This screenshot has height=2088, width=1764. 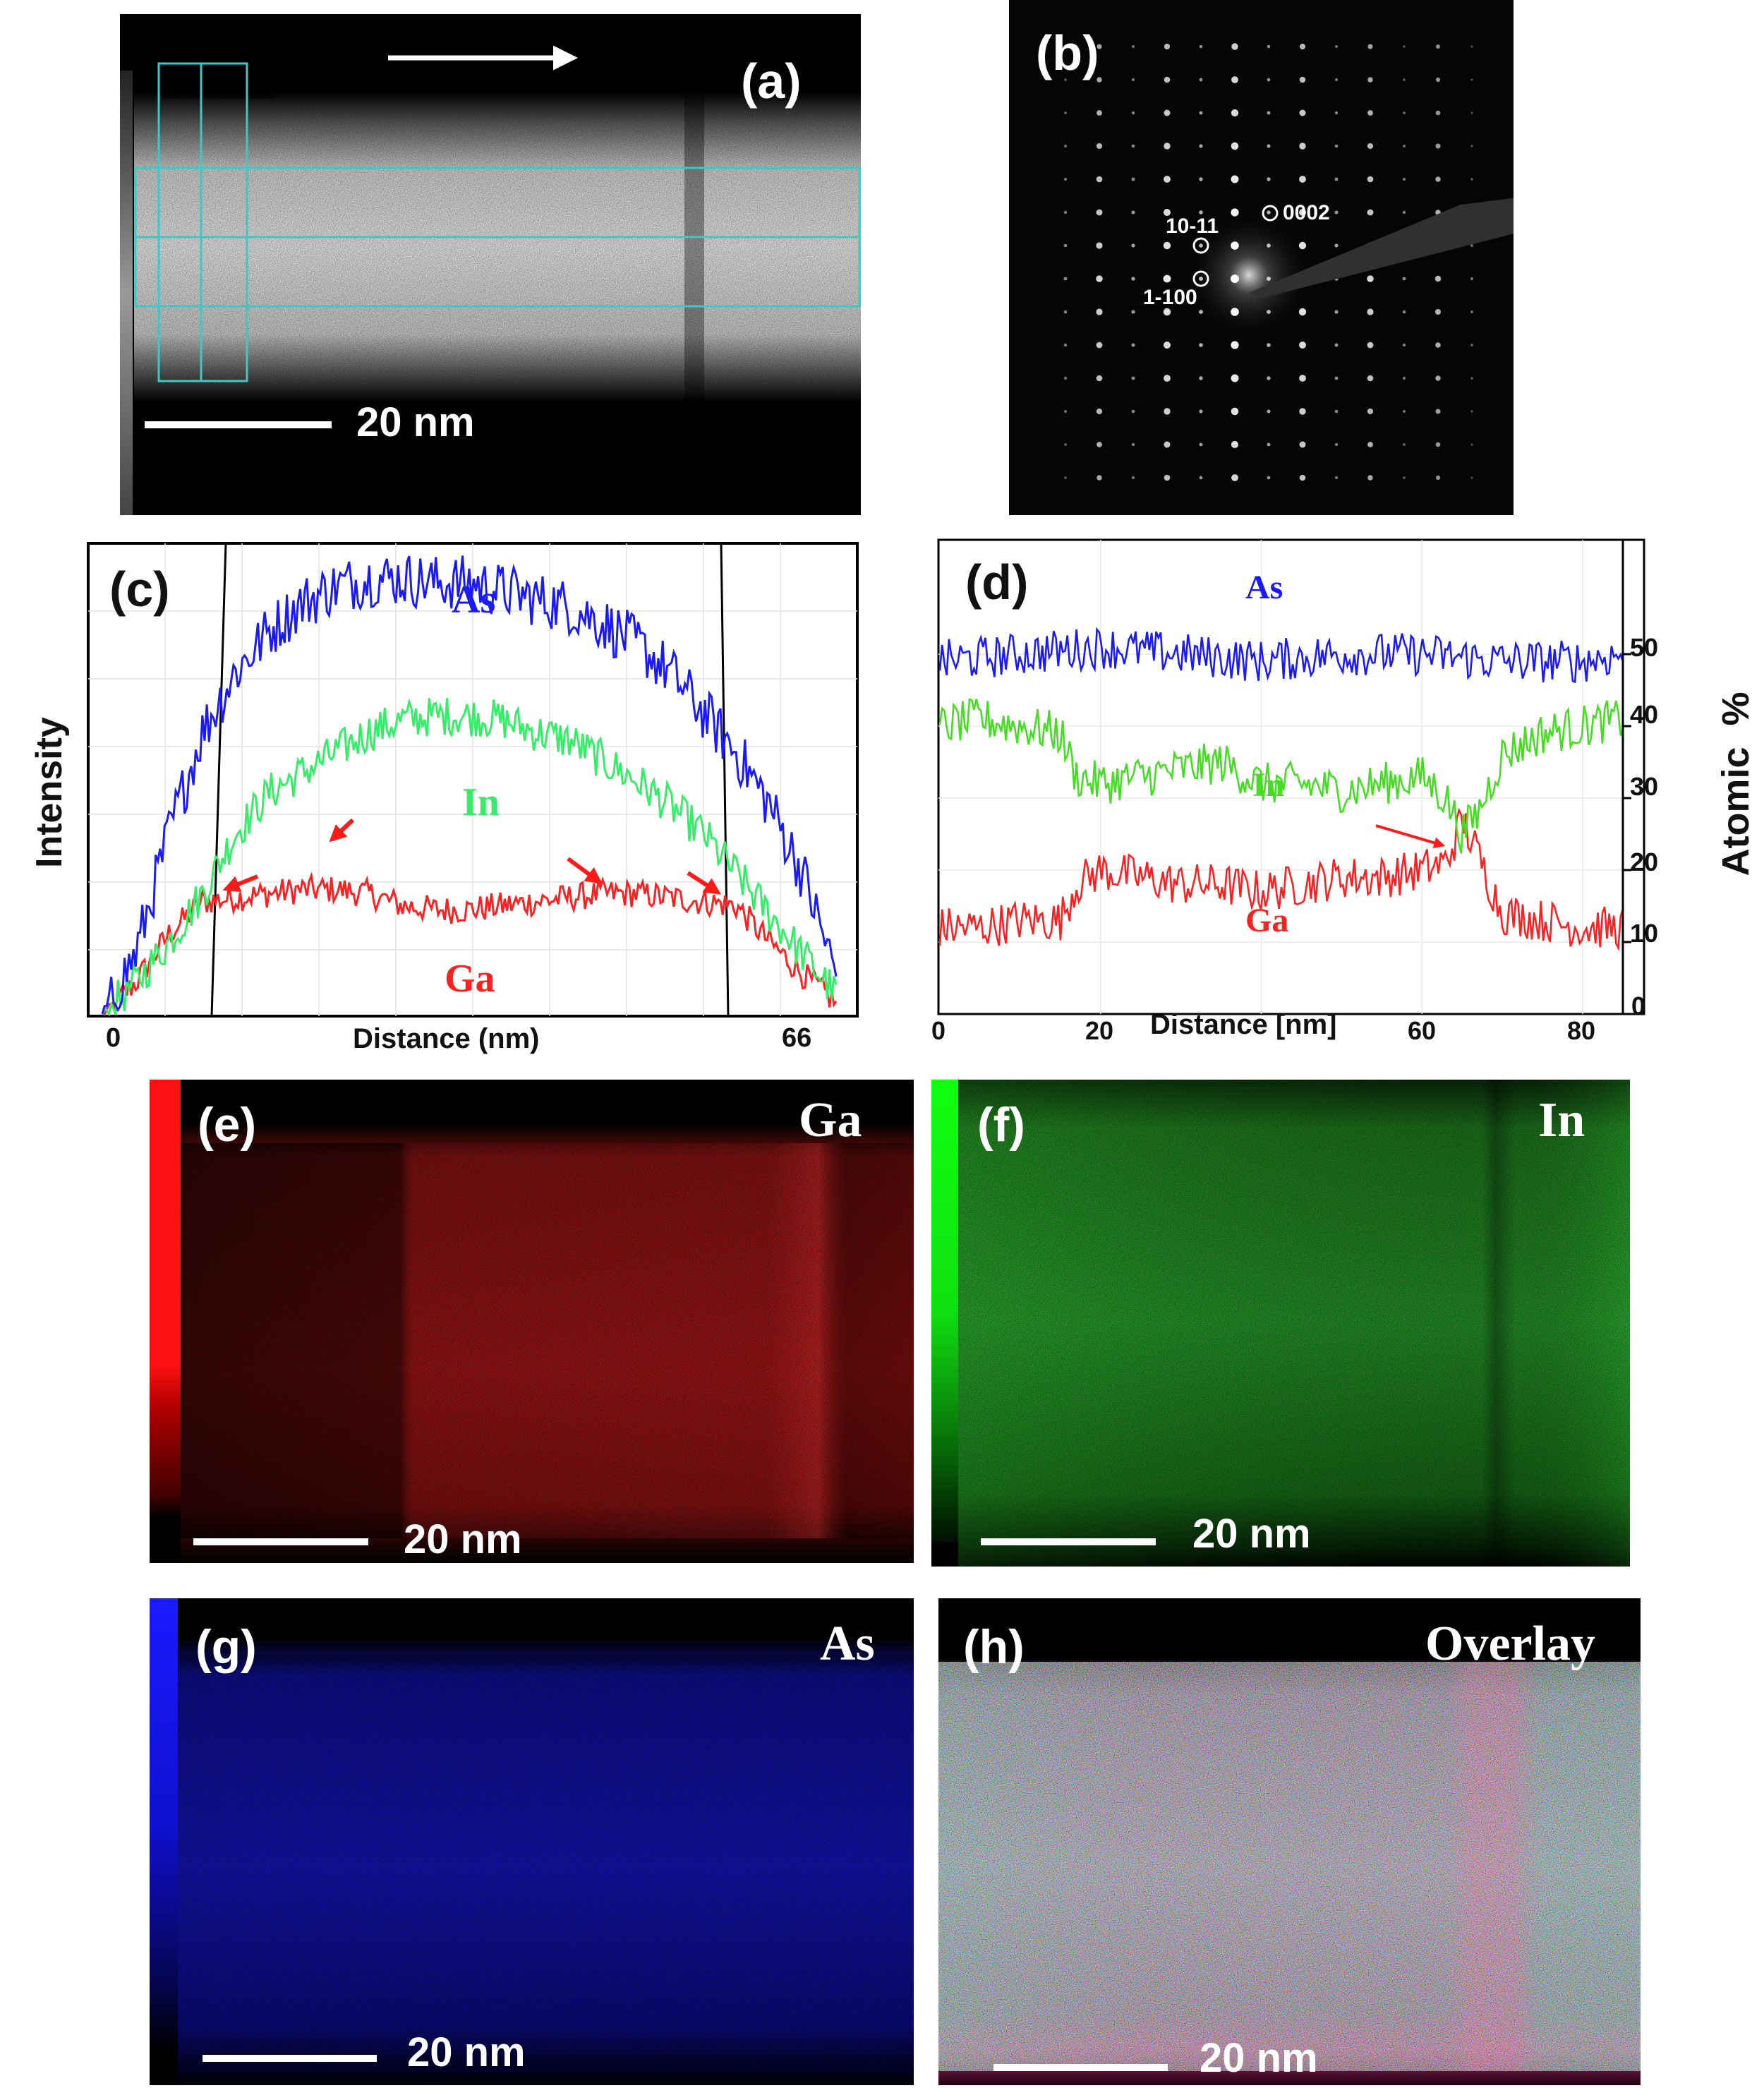 What do you see at coordinates (463, 1539) in the screenshot?
I see `ga-scale-label: 20 nm` at bounding box center [463, 1539].